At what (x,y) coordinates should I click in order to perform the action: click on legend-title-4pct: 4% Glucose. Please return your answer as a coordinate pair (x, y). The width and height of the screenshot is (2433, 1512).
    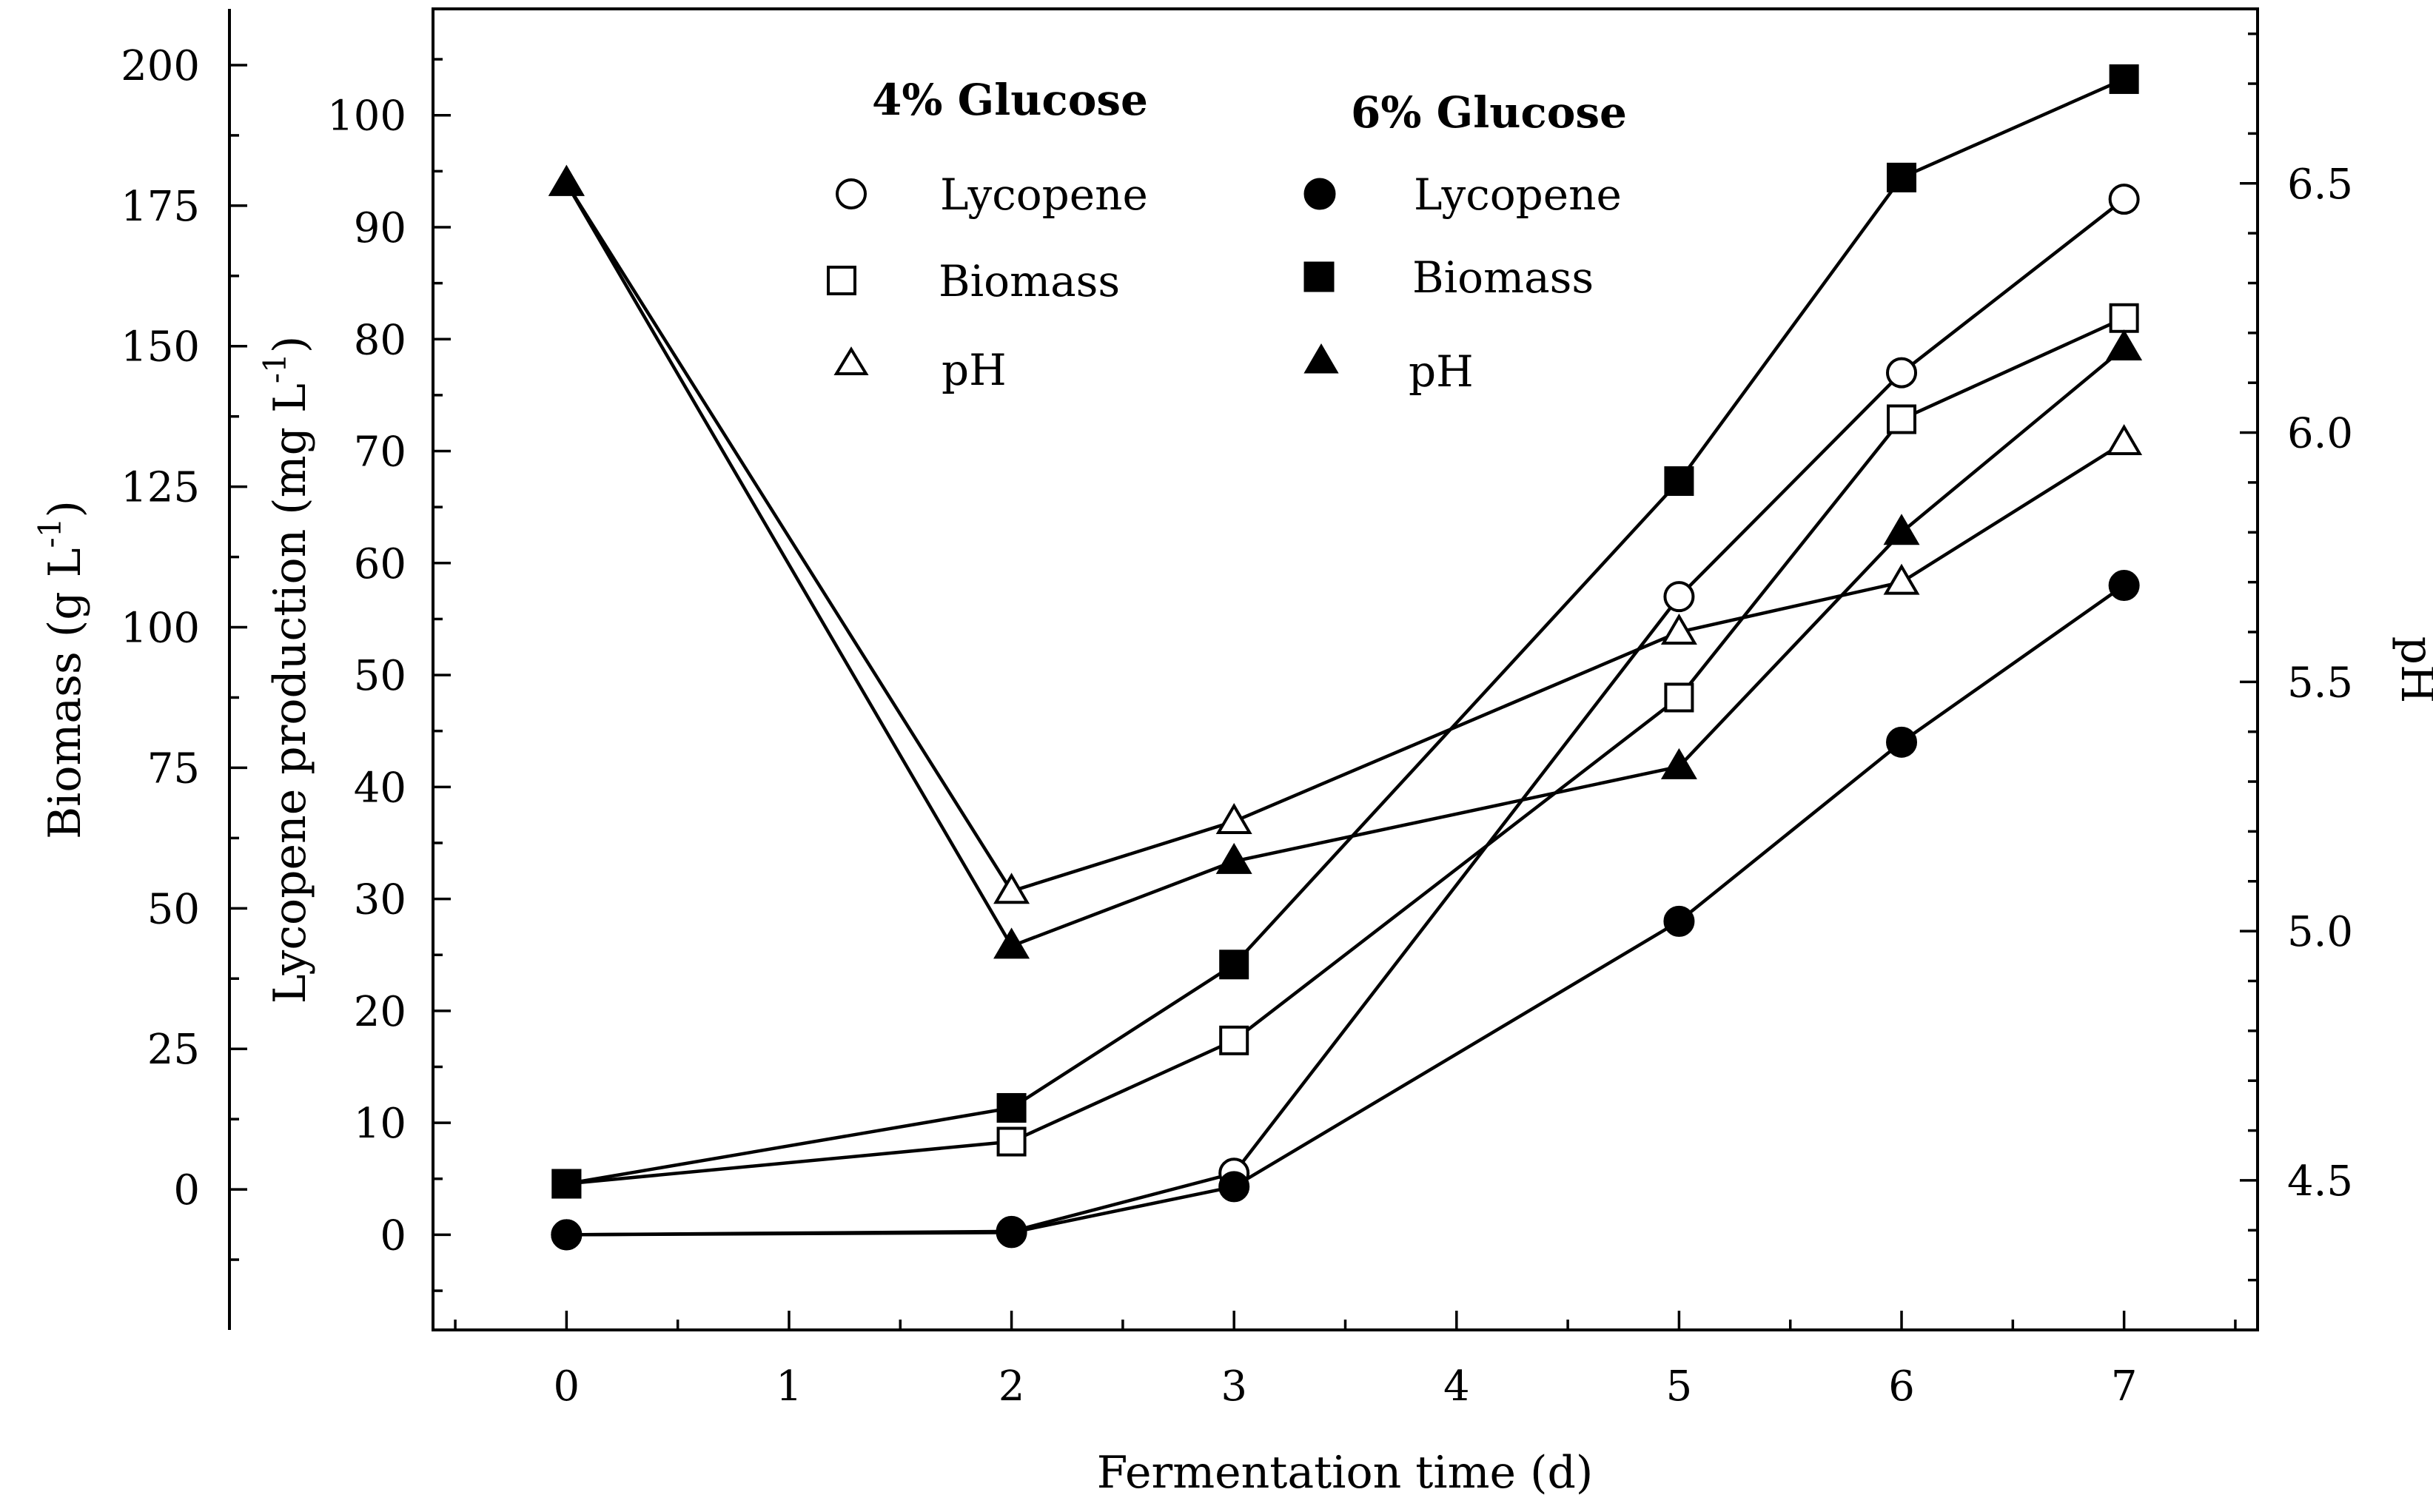
    Looking at the image, I should click on (1010, 100).